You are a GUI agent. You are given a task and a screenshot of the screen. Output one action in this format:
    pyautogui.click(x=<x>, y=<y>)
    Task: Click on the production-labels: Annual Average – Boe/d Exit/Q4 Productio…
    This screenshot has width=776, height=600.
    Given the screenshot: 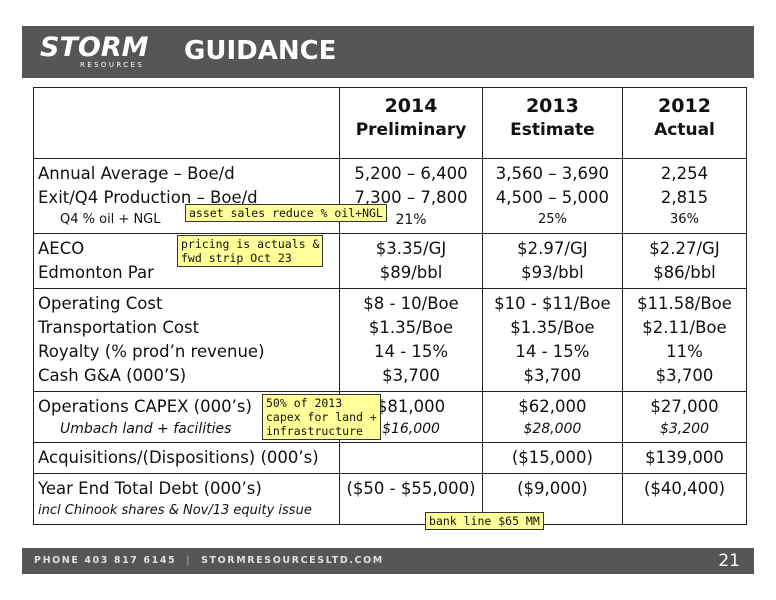 What is the action you would take?
    pyautogui.click(x=186, y=196)
    